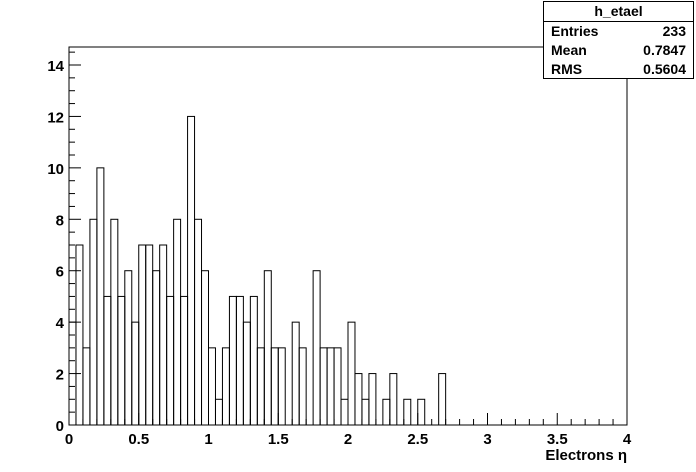 The image size is (696, 472). Describe the element at coordinates (60, 426) in the screenshot. I see `y-tick-label: 0` at that location.